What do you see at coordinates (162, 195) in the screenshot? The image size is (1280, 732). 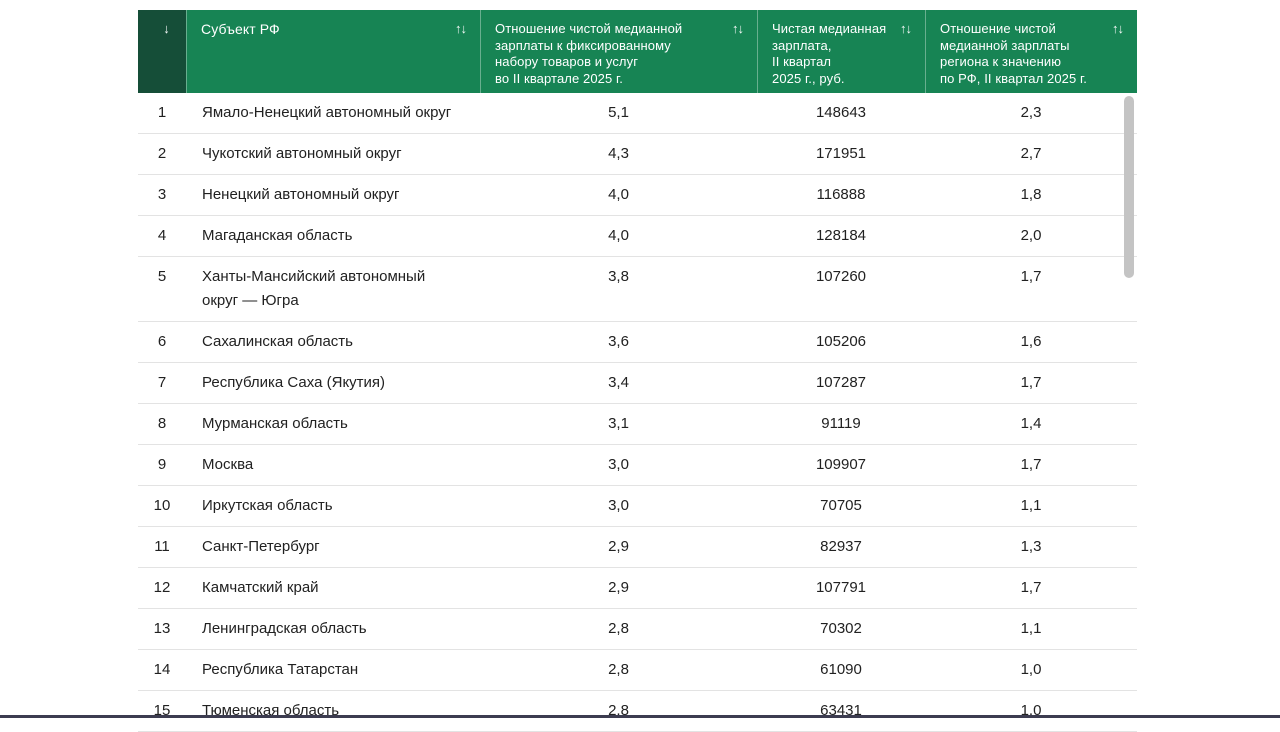 I see `rank-cell: 3` at bounding box center [162, 195].